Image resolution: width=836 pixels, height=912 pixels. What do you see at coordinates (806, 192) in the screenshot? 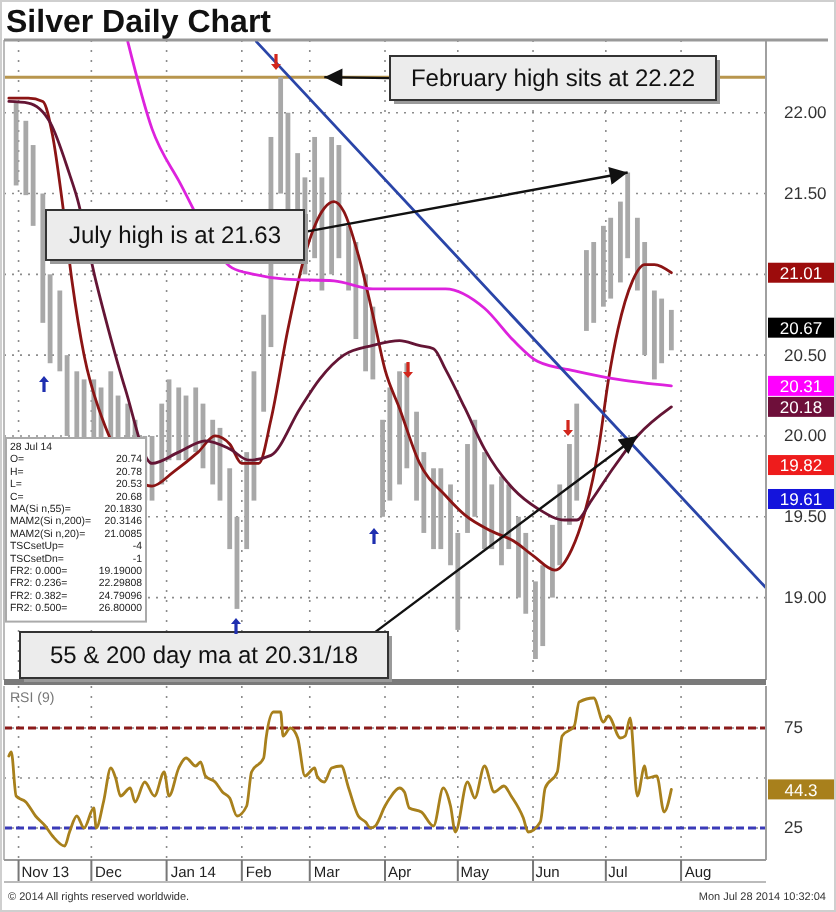
I see `y-tick-label: 21.50` at bounding box center [806, 192].